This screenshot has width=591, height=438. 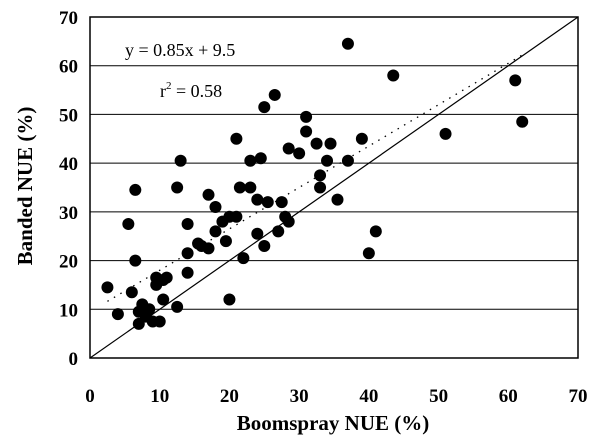 What do you see at coordinates (508, 396) in the screenshot?
I see `x-tick-label: 60` at bounding box center [508, 396].